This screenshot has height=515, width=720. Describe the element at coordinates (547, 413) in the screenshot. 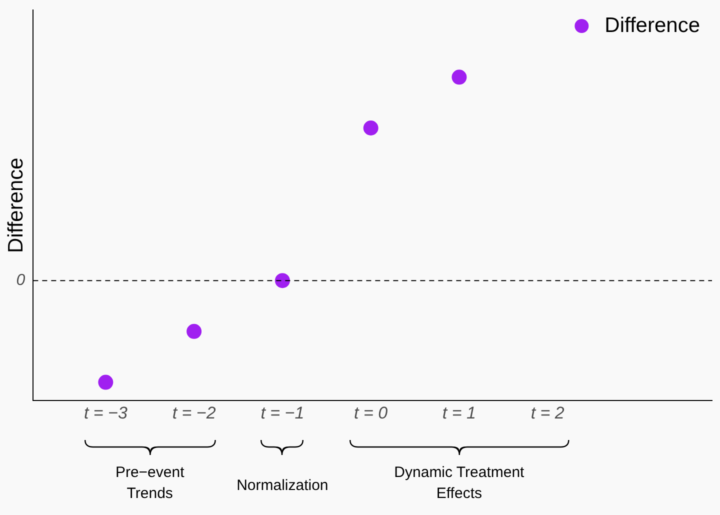

I see `x-tick-label: t = 2` at that location.